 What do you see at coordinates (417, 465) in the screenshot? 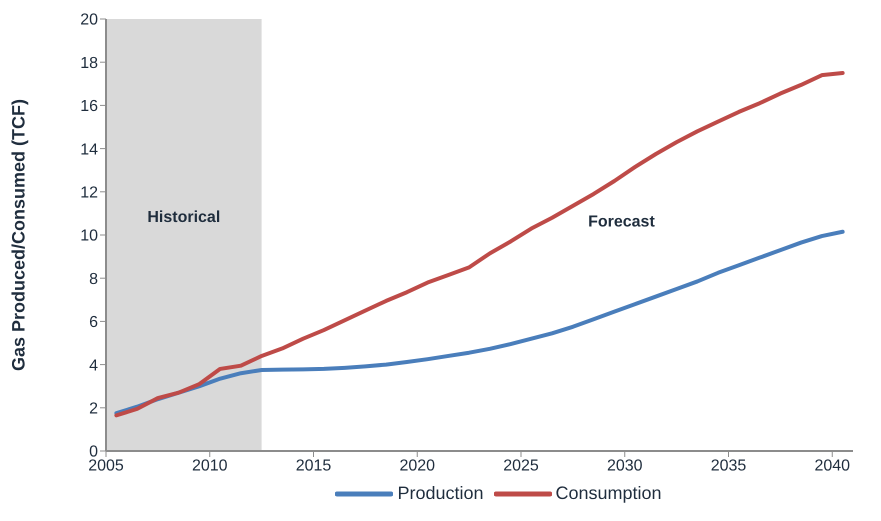
I see `x-tick-label: 2020` at bounding box center [417, 465].